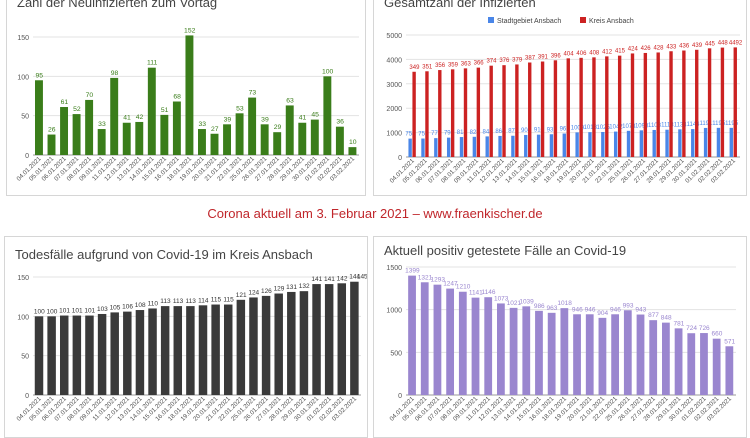 The height and width of the screenshot is (438, 750). Describe the element at coordinates (732, 124) in the screenshot. I see `data-label: 1195` at that location.